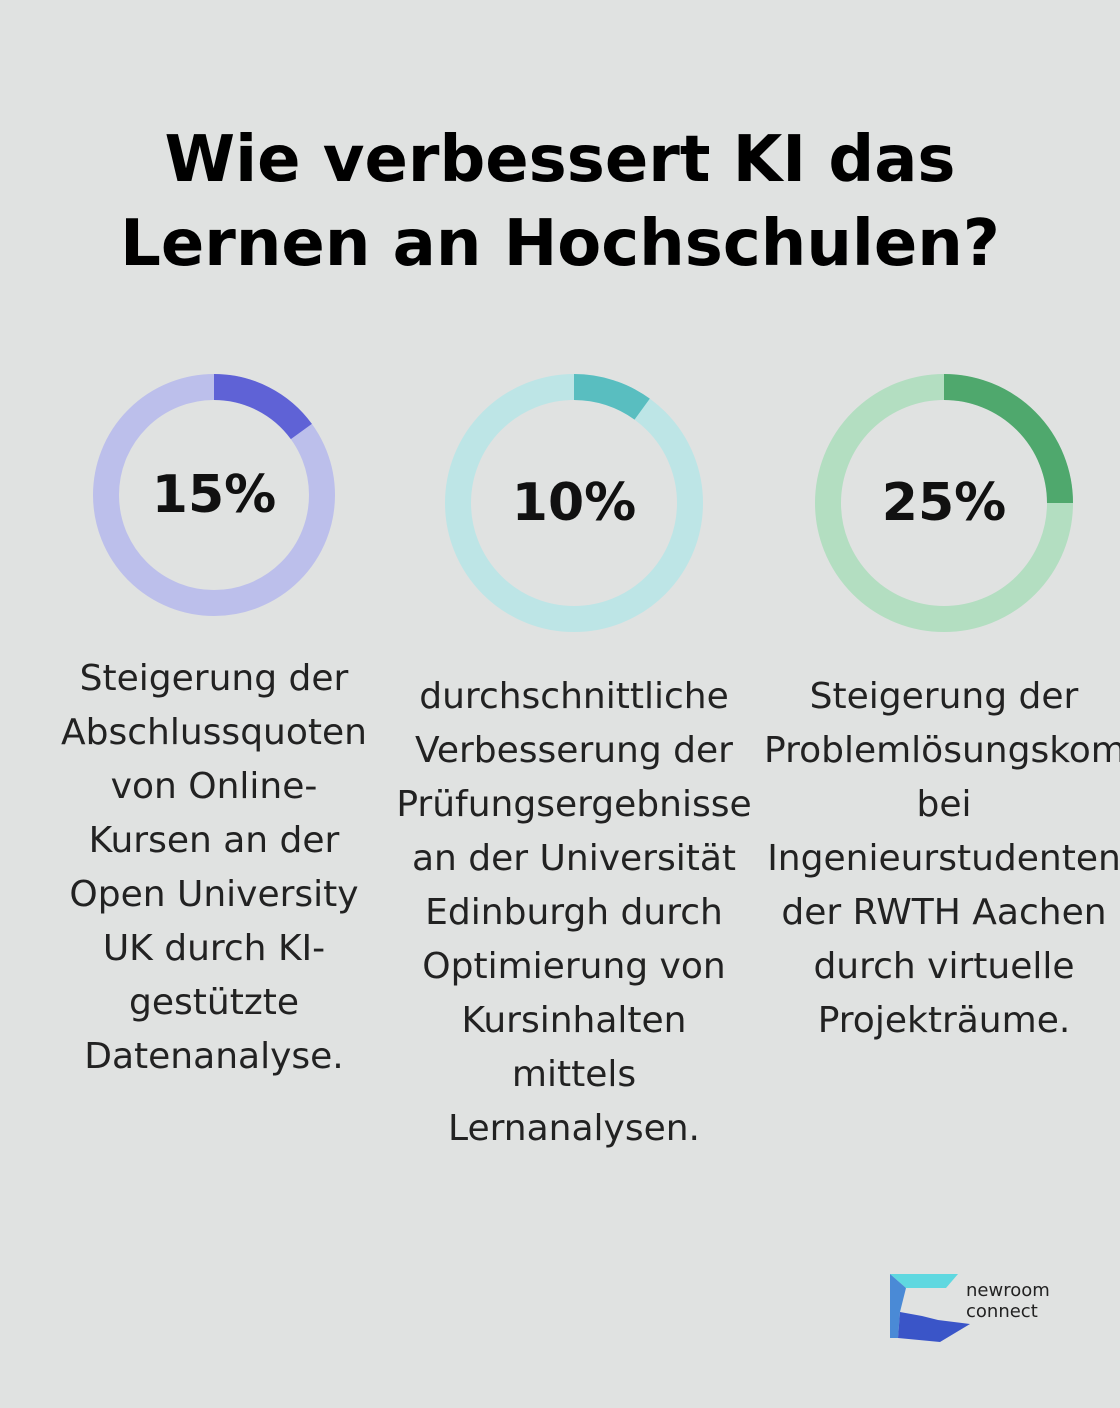 This screenshot has height=1408, width=1120. What do you see at coordinates (934, 1327) in the screenshot?
I see `logo-mark-bottom` at bounding box center [934, 1327].